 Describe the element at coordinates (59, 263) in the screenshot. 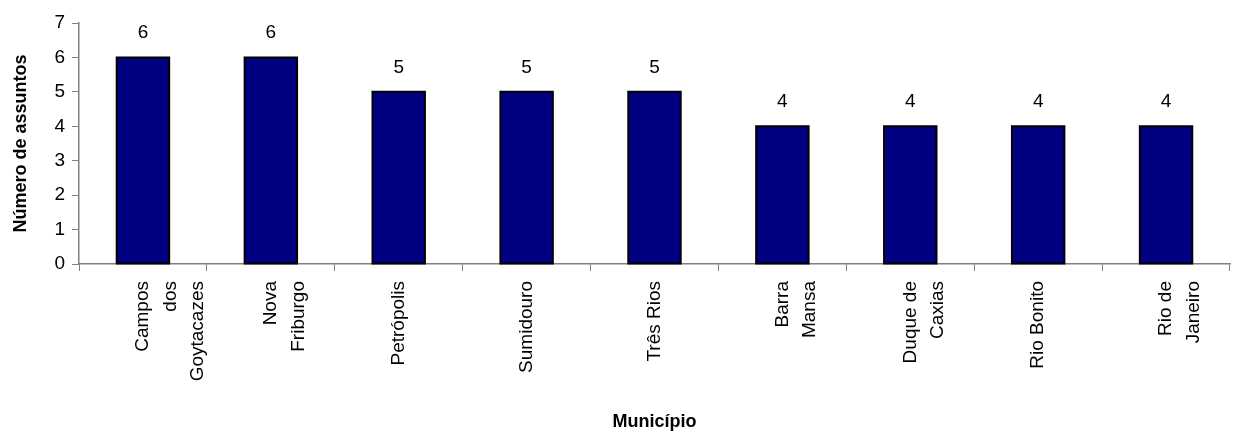

I see `y-tick-label: 0` at that location.